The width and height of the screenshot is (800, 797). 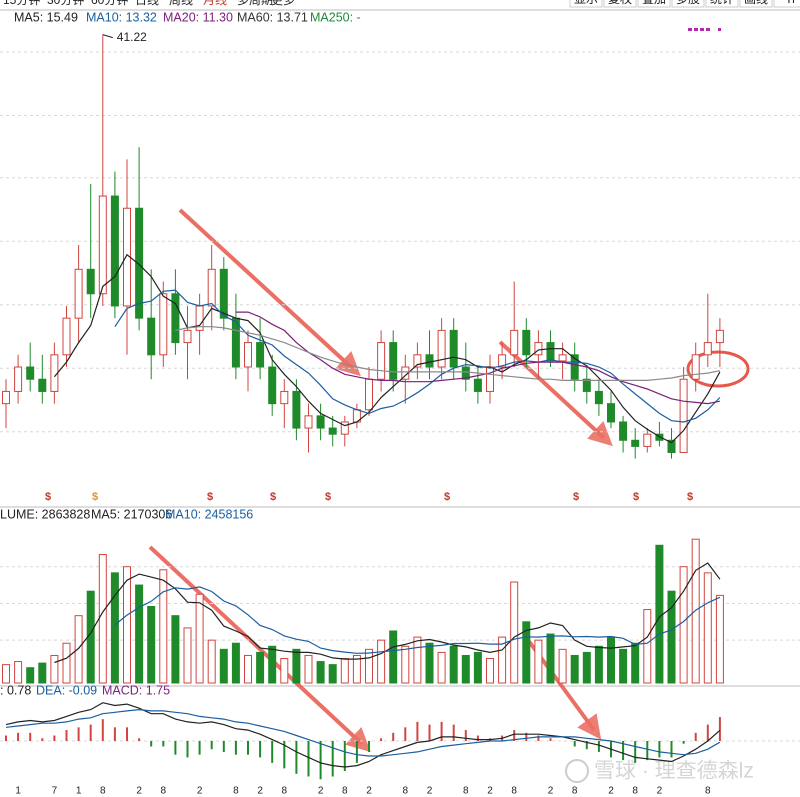 What do you see at coordinates (790, 3) in the screenshot?
I see `toolbar-button-label: Ti` at bounding box center [790, 3].